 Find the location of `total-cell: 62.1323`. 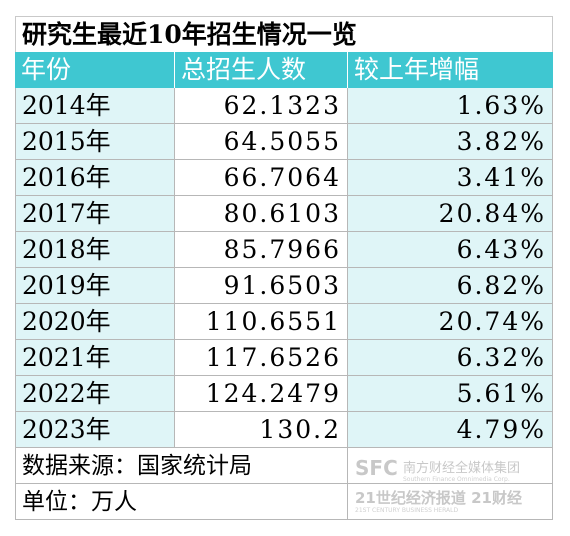

total-cell: 62.1323 is located at coordinates (261, 106).